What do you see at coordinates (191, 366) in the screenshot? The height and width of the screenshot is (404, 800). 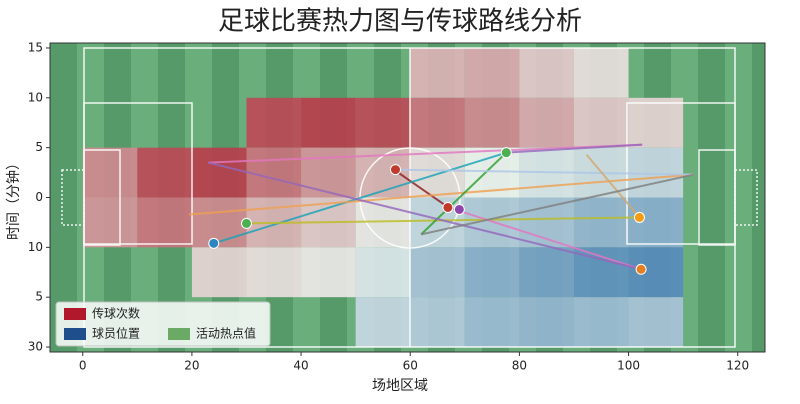 I see `x-tick-label: 20` at bounding box center [191, 366].